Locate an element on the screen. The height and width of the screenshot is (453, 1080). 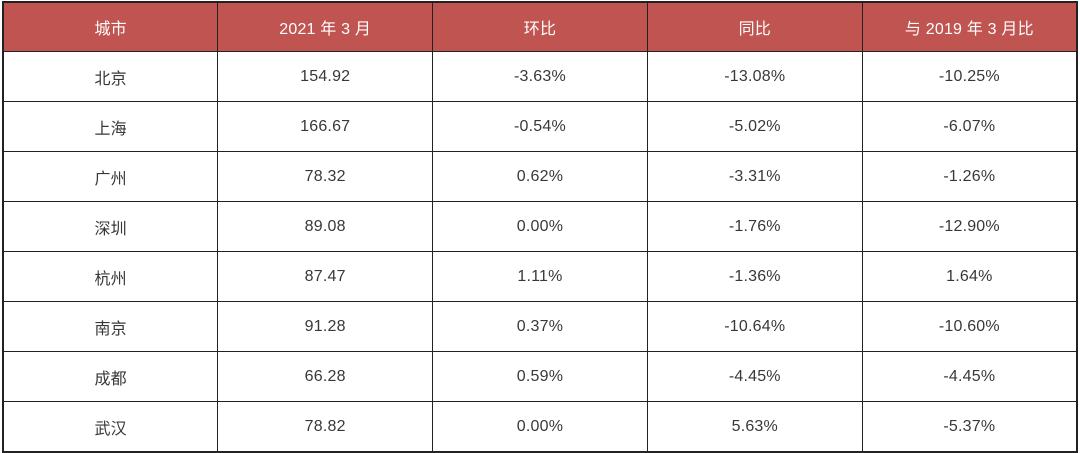
cell-vs2019: -5.37% is located at coordinates (969, 427).